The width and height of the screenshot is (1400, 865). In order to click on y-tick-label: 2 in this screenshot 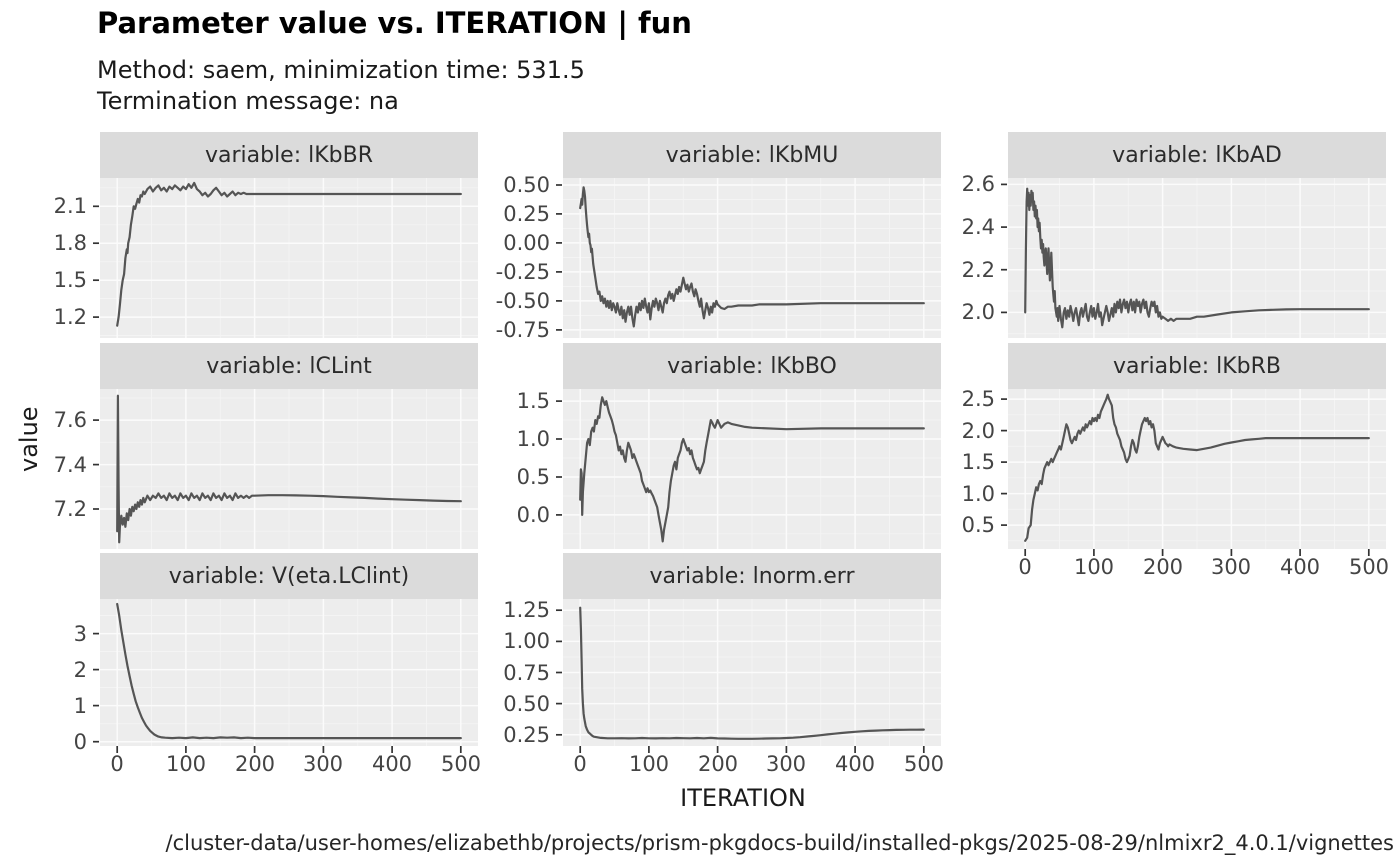, I will do `click(80, 670)`.